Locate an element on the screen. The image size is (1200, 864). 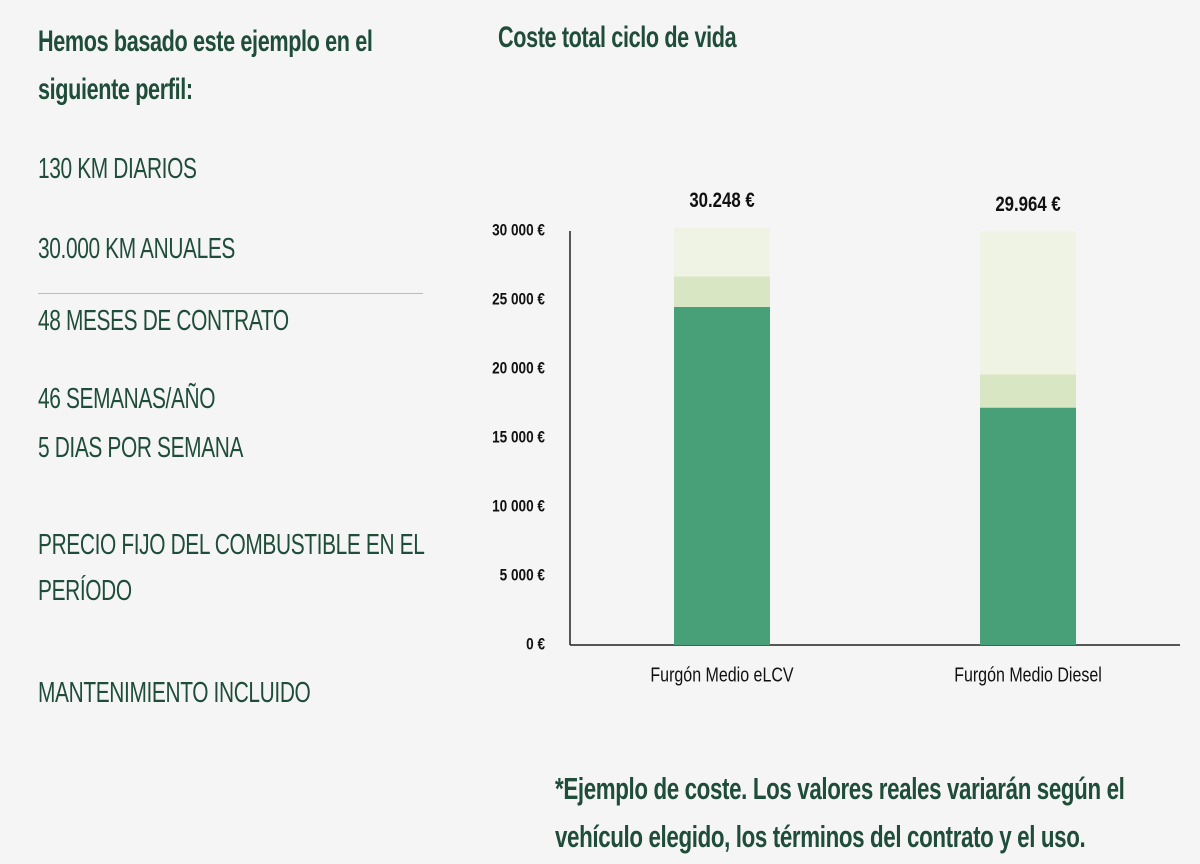
y-tick-label: 25 000 € is located at coordinates (518, 299).